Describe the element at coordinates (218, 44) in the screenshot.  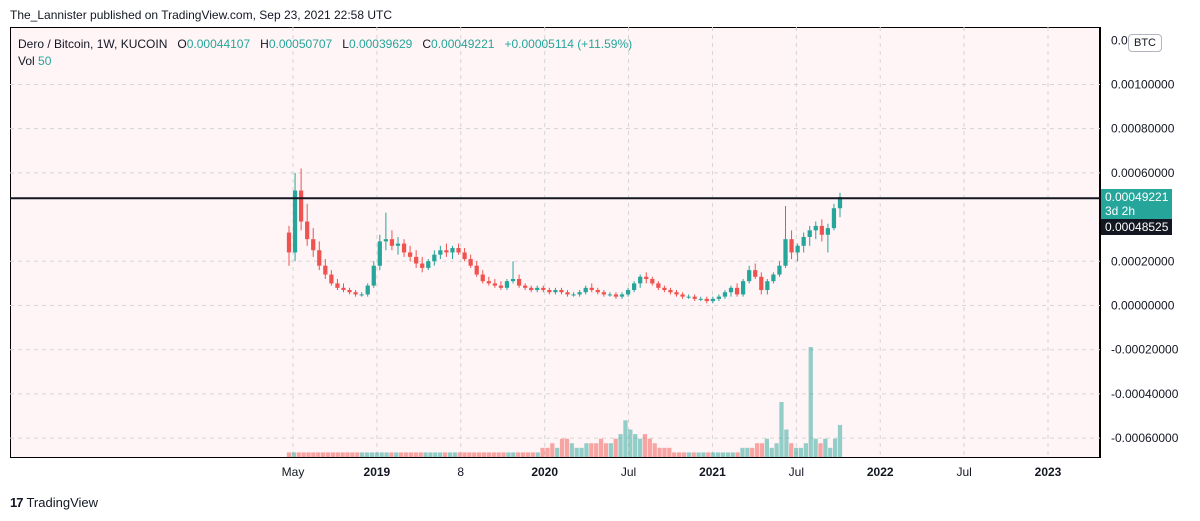
I see `legend-open-value: 0.00044107` at that location.